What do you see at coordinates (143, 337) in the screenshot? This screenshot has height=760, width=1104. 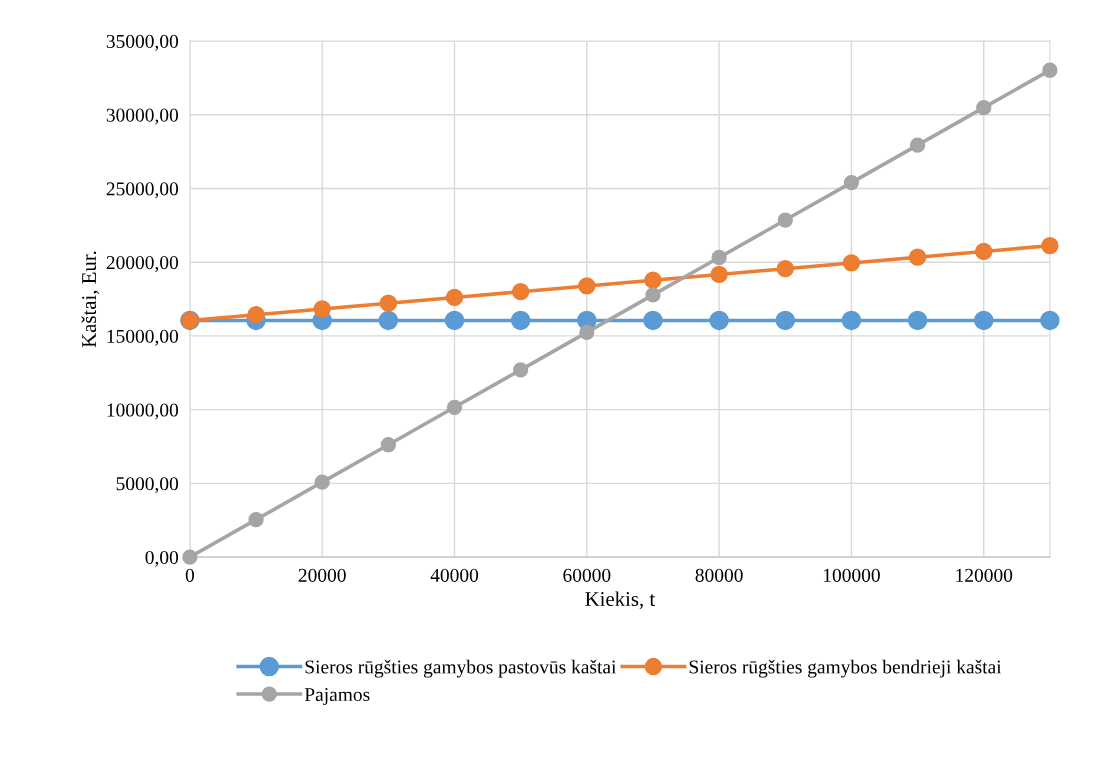 I see `y-tick-label: 15000,00` at bounding box center [143, 337].